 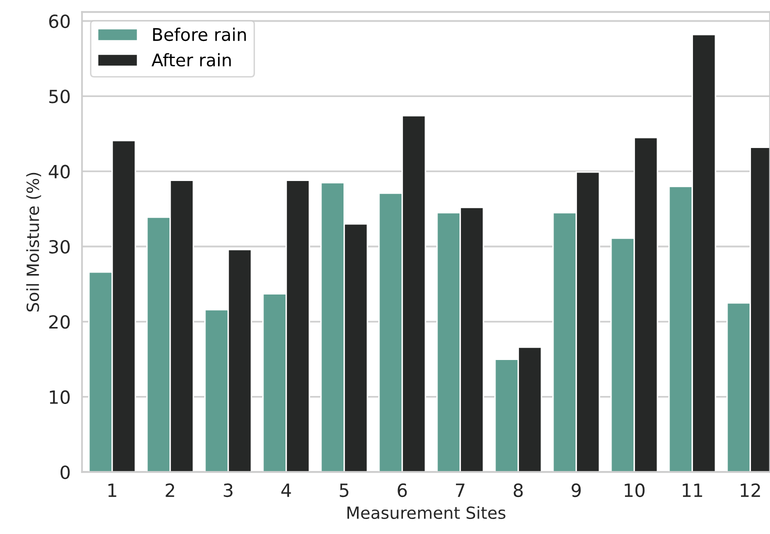 I want to click on x-tick-label: 1, so click(x=112, y=490).